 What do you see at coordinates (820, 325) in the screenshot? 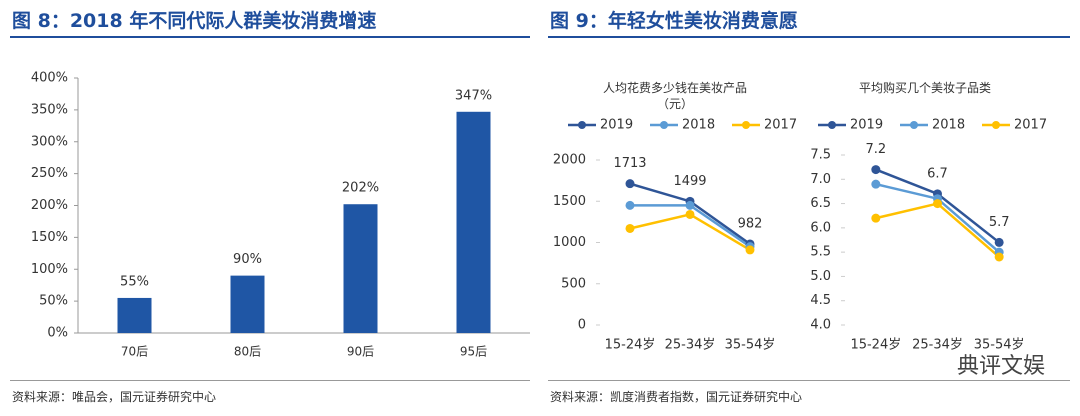
I see `y-tick-label: 4.0` at bounding box center [820, 325].